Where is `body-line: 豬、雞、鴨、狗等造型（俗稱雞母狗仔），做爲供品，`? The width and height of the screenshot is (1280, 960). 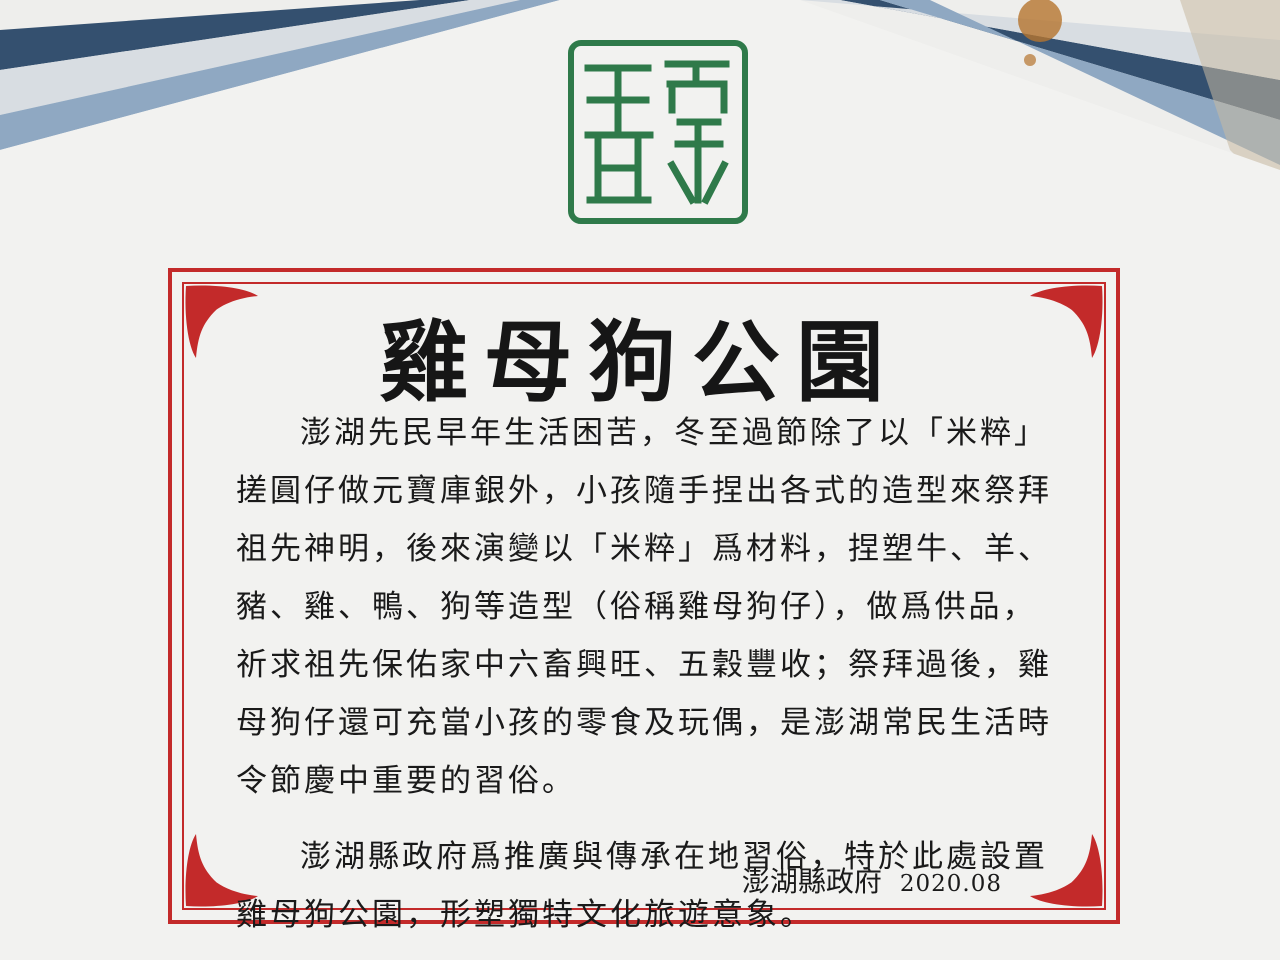 body-line: 豬、雞、鴨、狗等造型（俗稱雞母狗仔），做爲供品， is located at coordinates (636, 607).